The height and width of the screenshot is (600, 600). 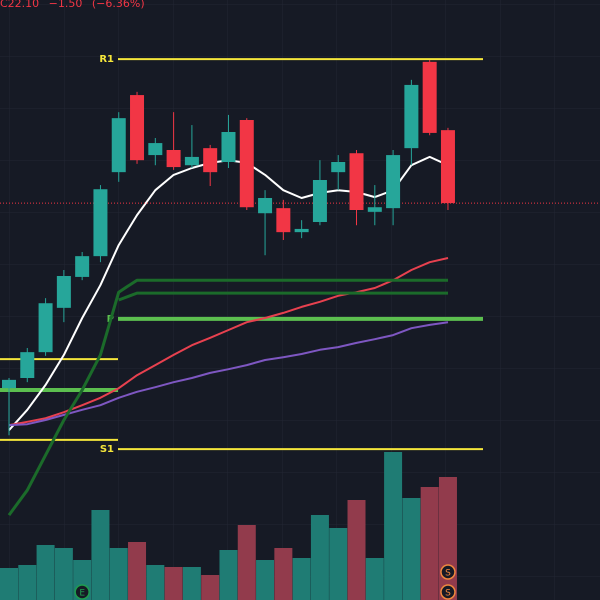 I want to click on header: C22.10 −1.50 (−6.36%), so click(x=72, y=5).